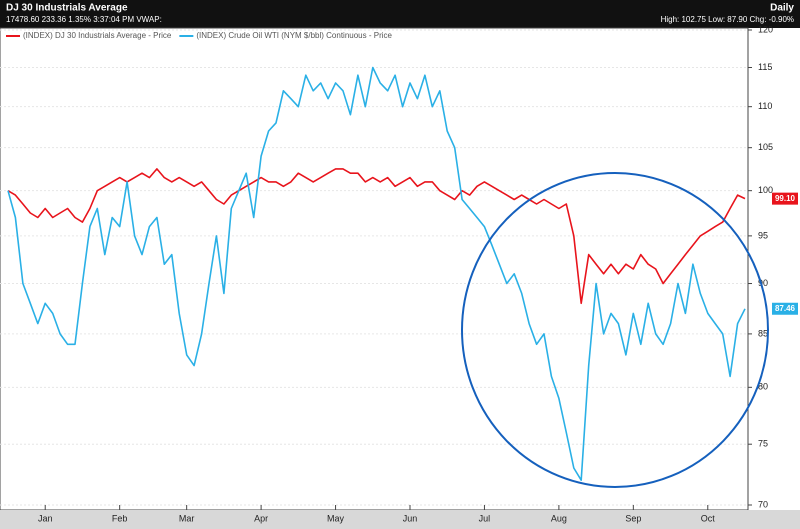 This screenshot has width=800, height=529. Describe the element at coordinates (485, 518) in the screenshot. I see `x-tick-label: Jul` at that location.